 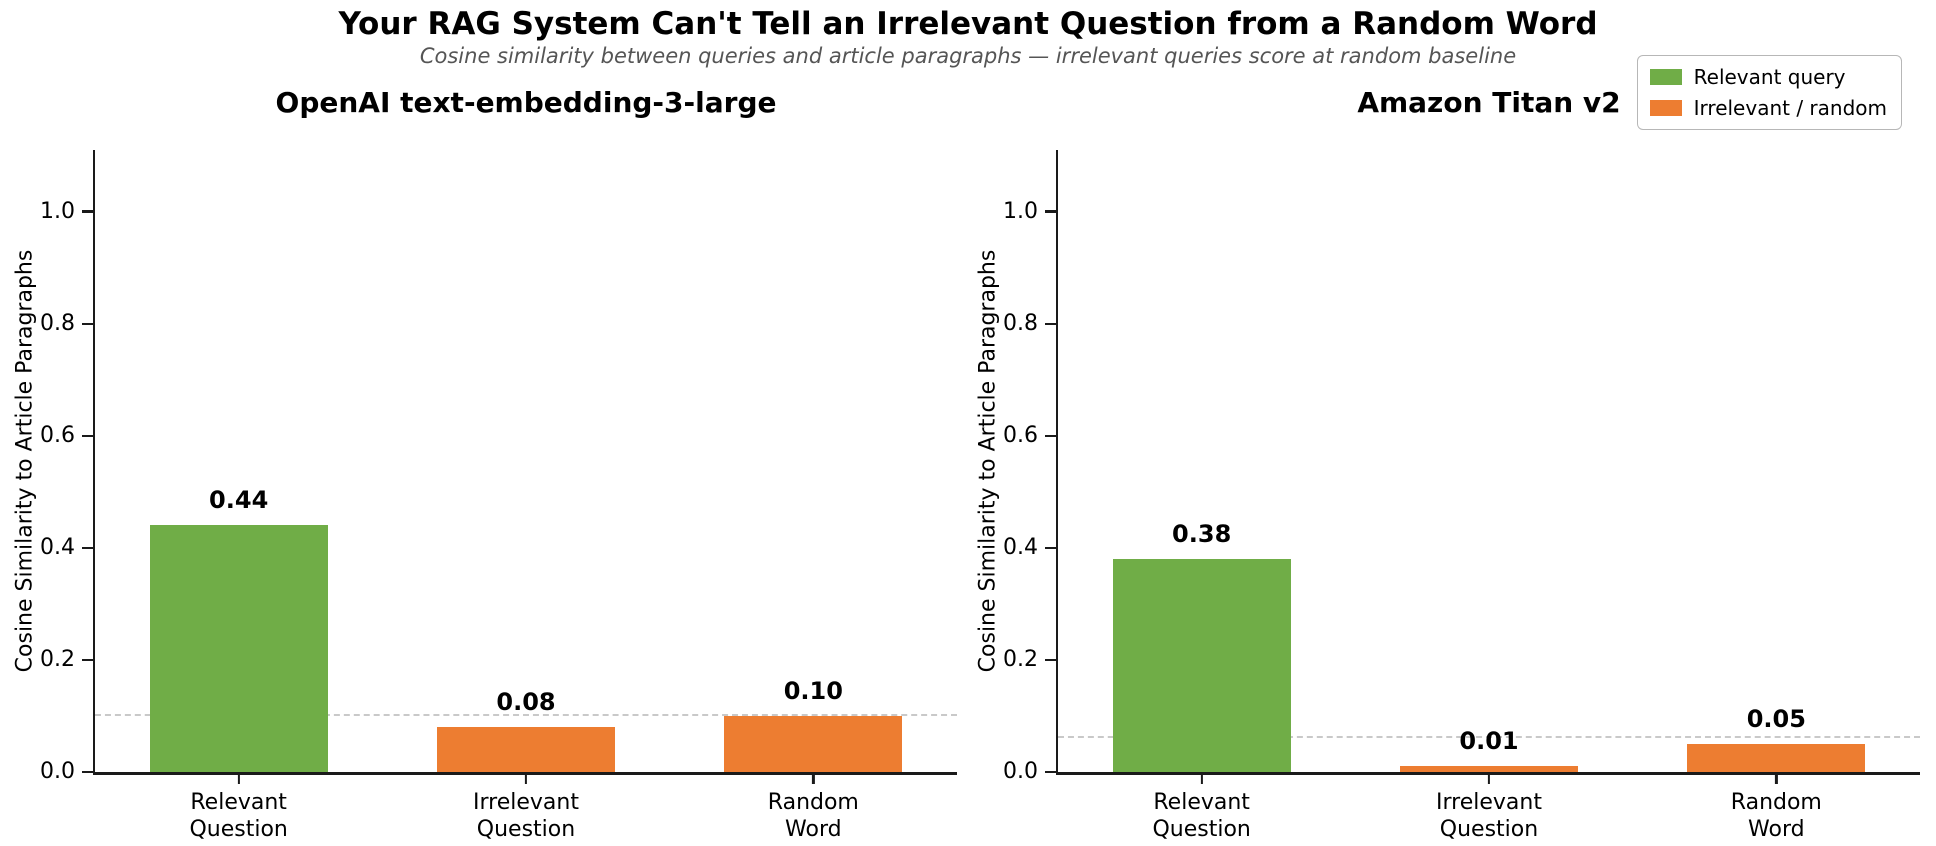 What do you see at coordinates (1769, 92) in the screenshot?
I see `legend: Relevant query Irrelevant / random` at bounding box center [1769, 92].